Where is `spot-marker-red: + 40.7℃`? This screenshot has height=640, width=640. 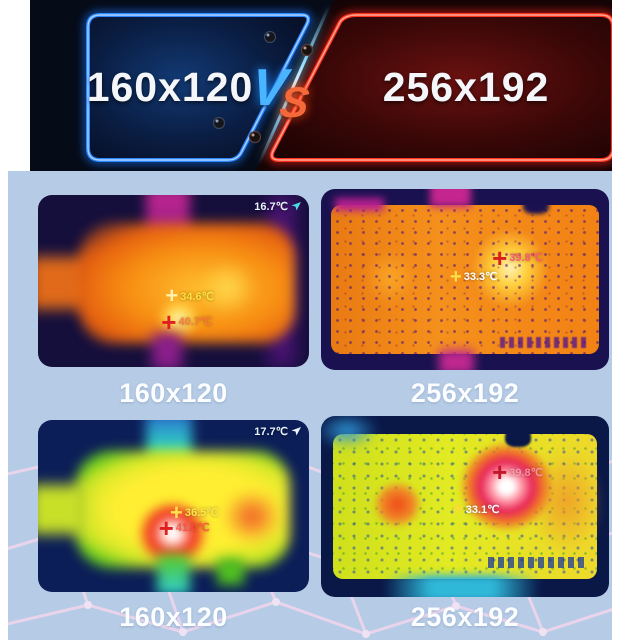 spot-marker-red: + 40.7℃ is located at coordinates (187, 321).